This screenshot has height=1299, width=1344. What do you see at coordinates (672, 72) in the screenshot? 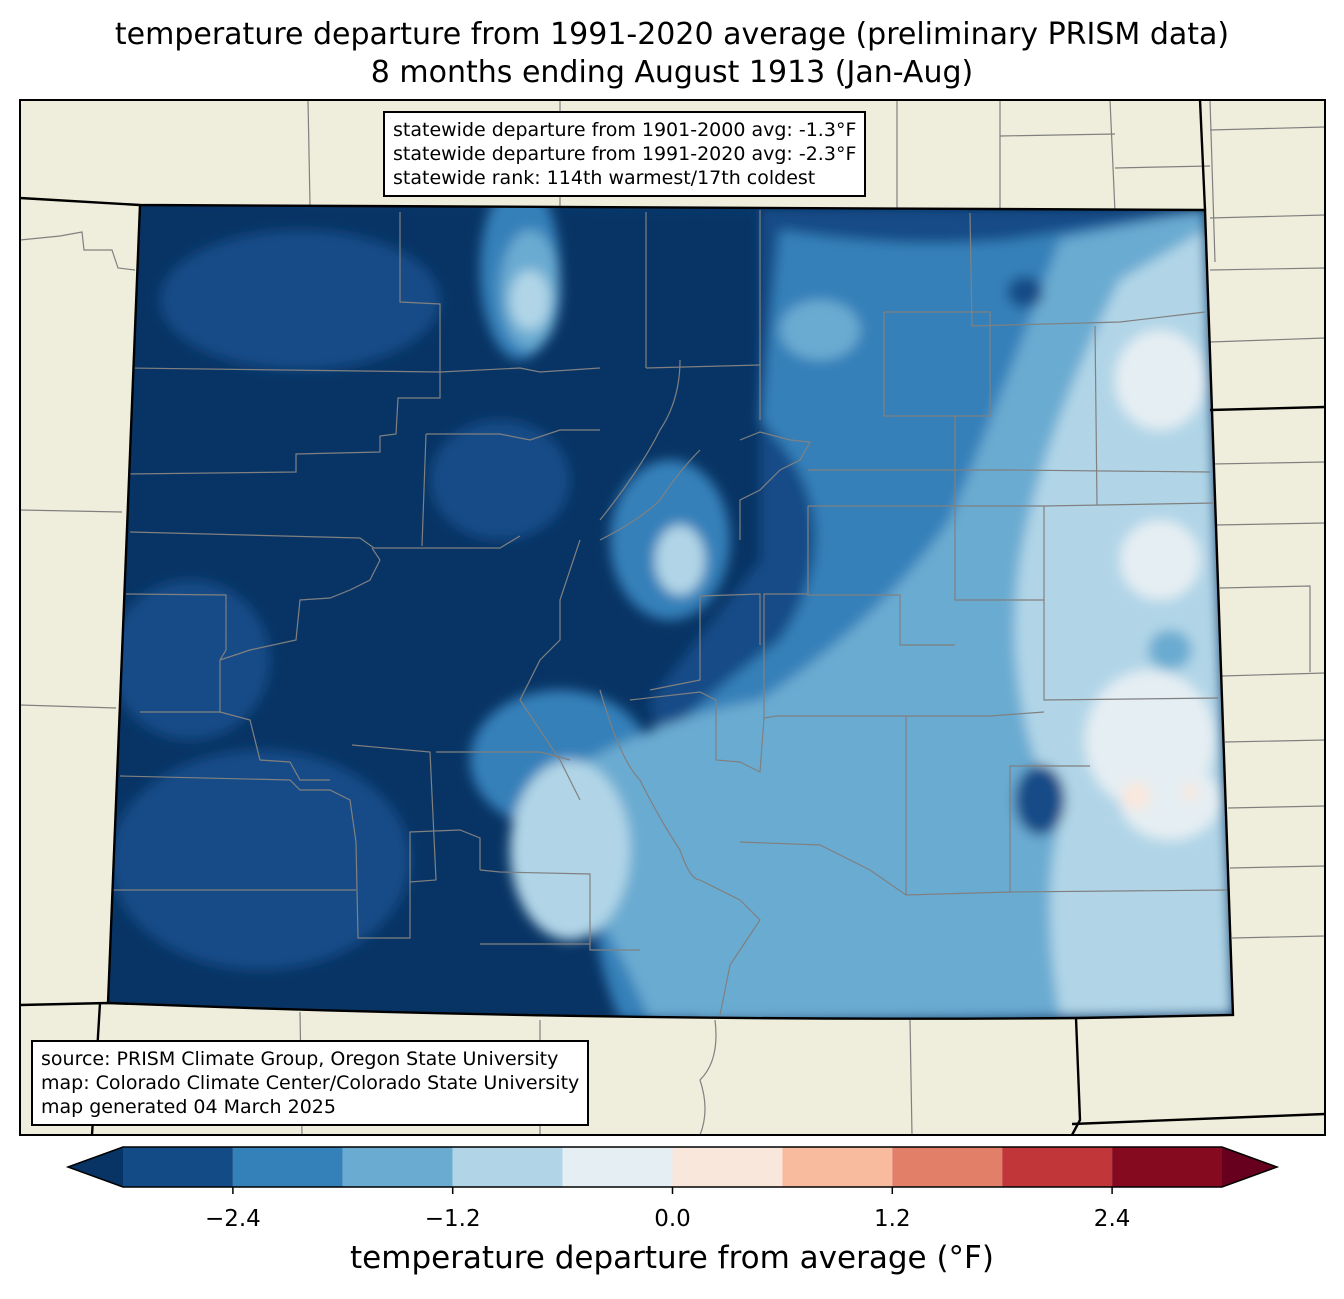
I see `map-subtitle: 8 months ending August 1913 (Jan-Aug)` at bounding box center [672, 72].